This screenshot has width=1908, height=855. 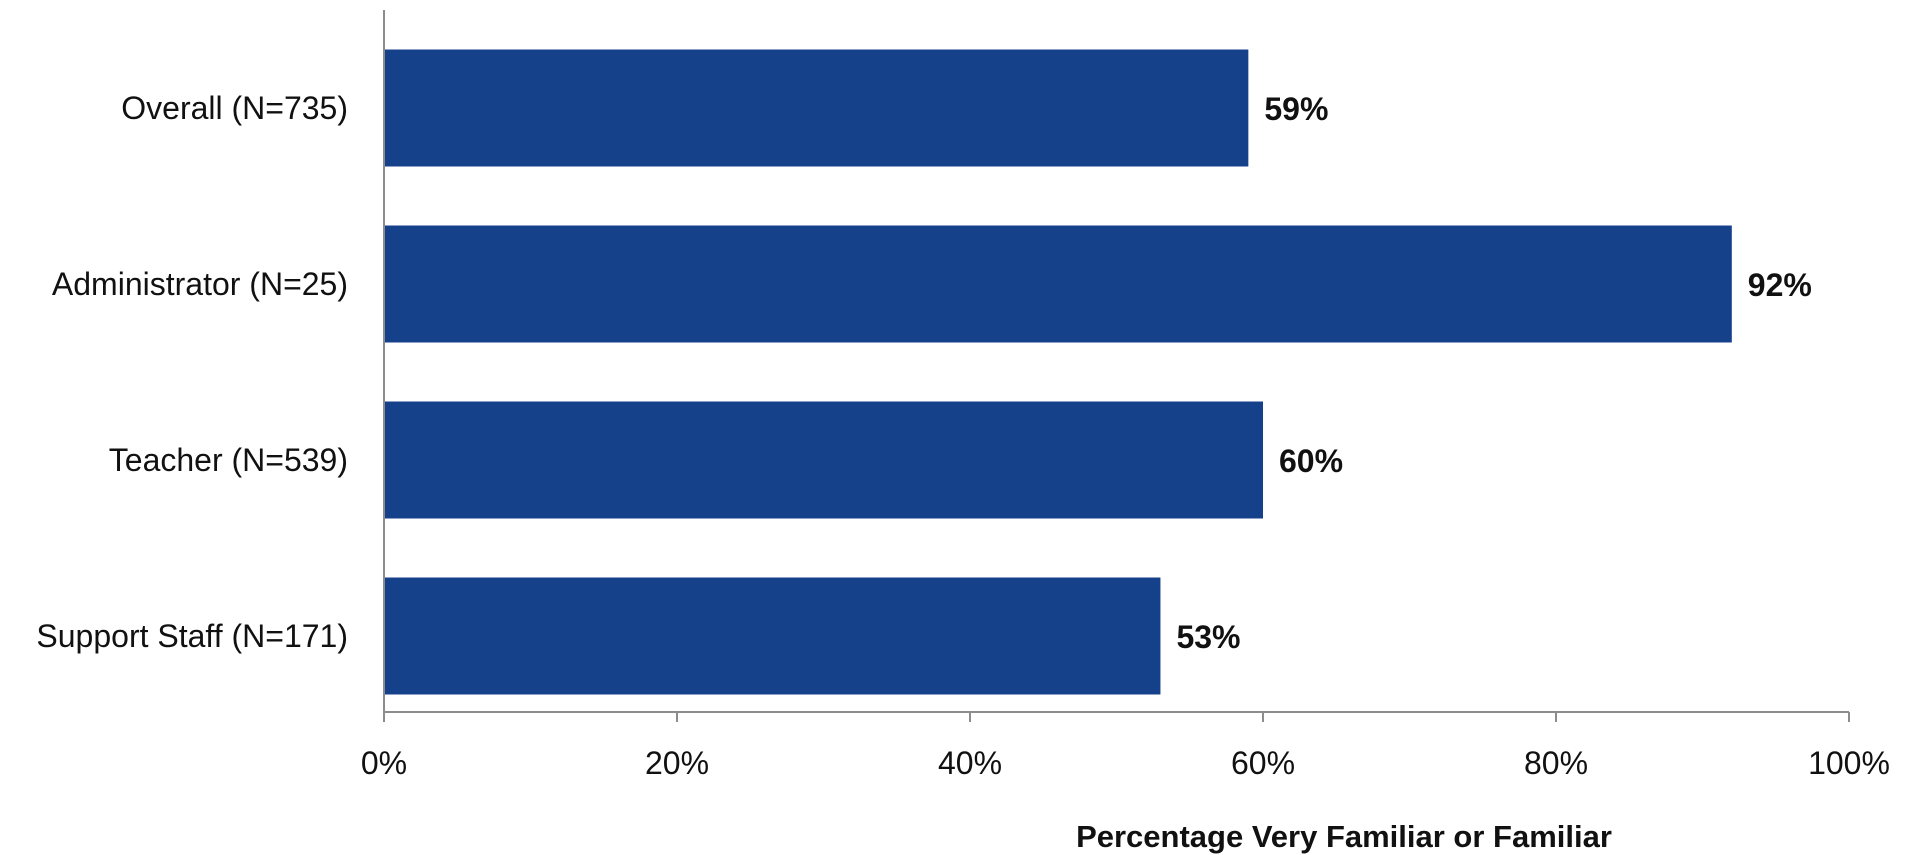 What do you see at coordinates (1311, 461) in the screenshot?
I see `value-label-2: 60%` at bounding box center [1311, 461].